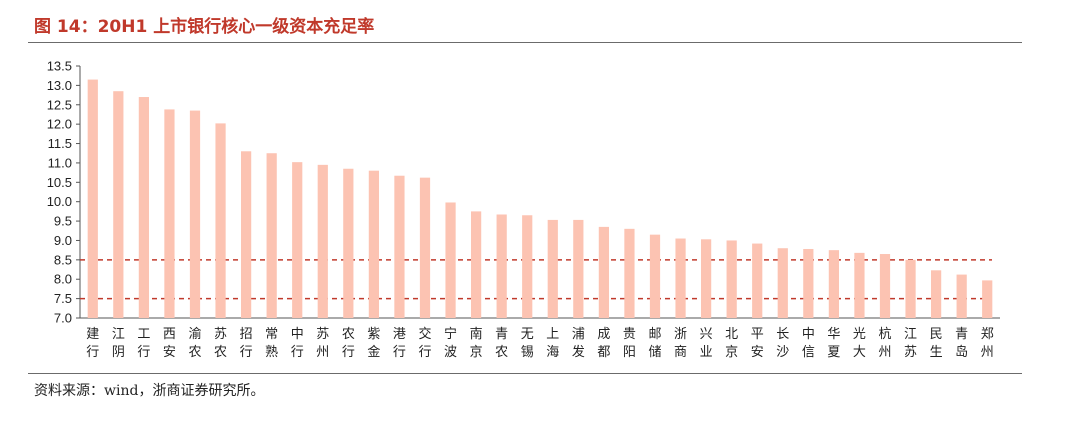  Describe the element at coordinates (59, 66) in the screenshot. I see `y-tick-label: 13.5` at that location.